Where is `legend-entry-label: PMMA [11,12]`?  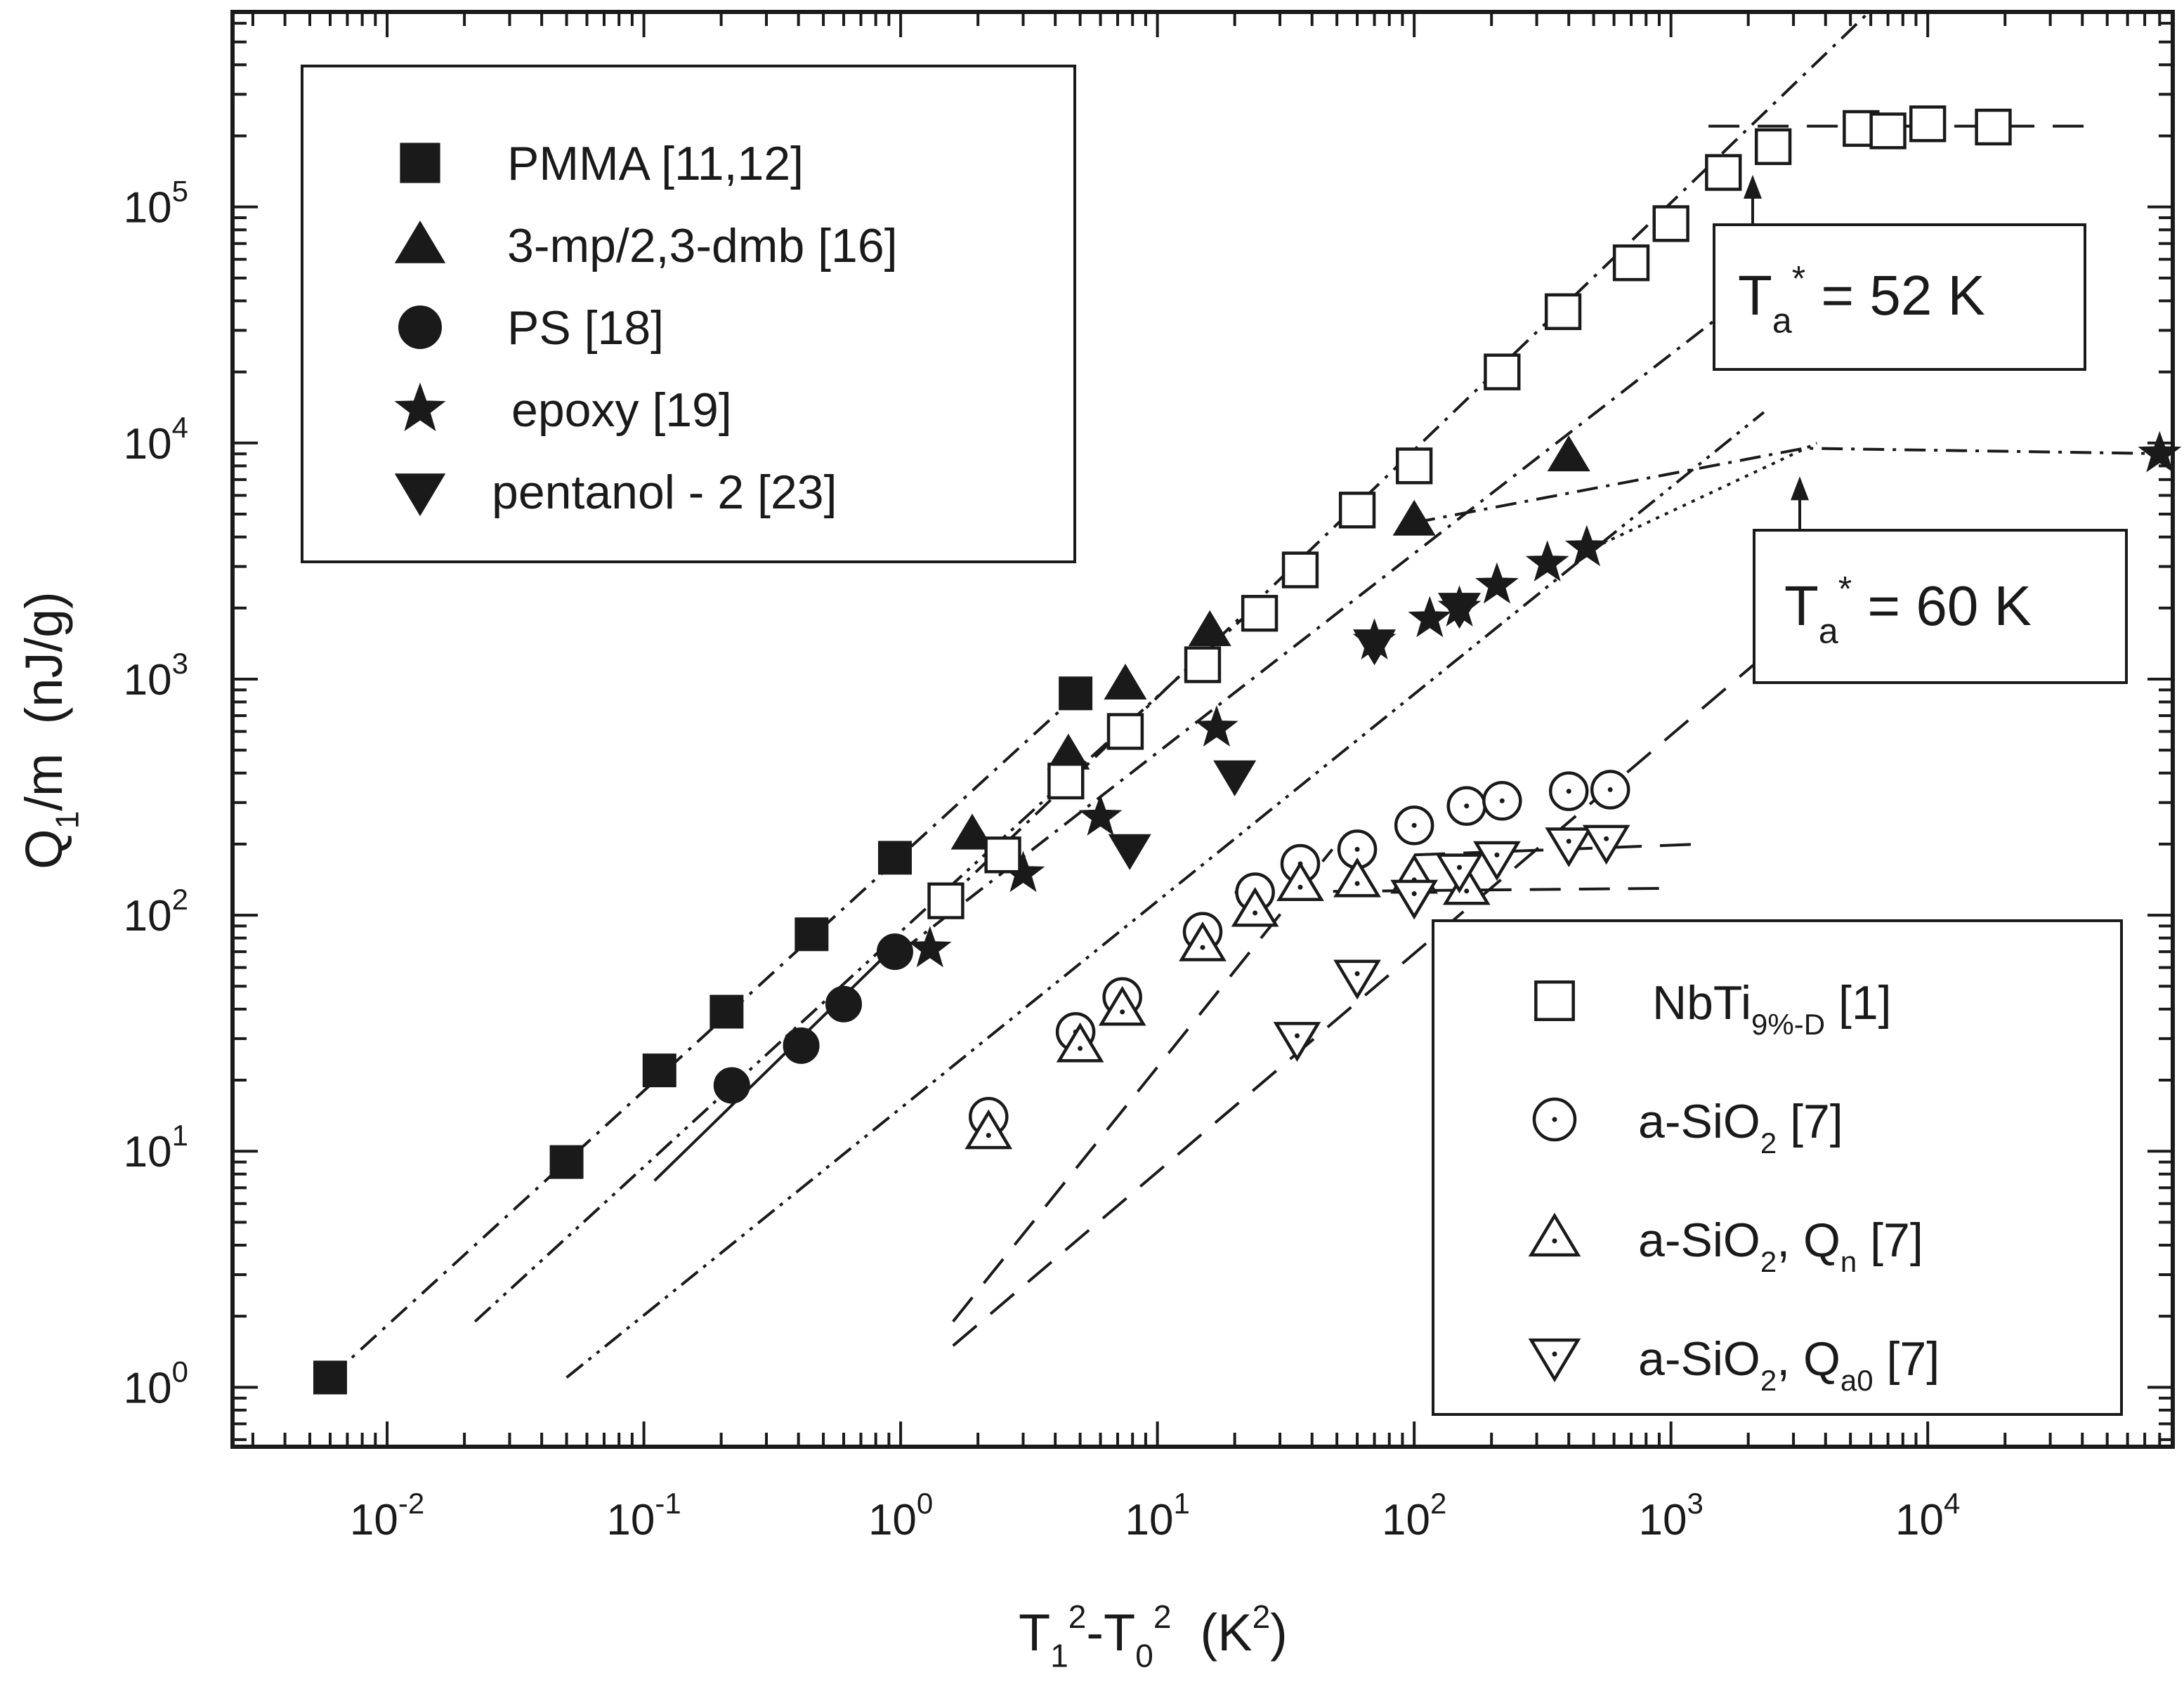
legend-entry-label: PMMA [11,12] is located at coordinates (655, 164).